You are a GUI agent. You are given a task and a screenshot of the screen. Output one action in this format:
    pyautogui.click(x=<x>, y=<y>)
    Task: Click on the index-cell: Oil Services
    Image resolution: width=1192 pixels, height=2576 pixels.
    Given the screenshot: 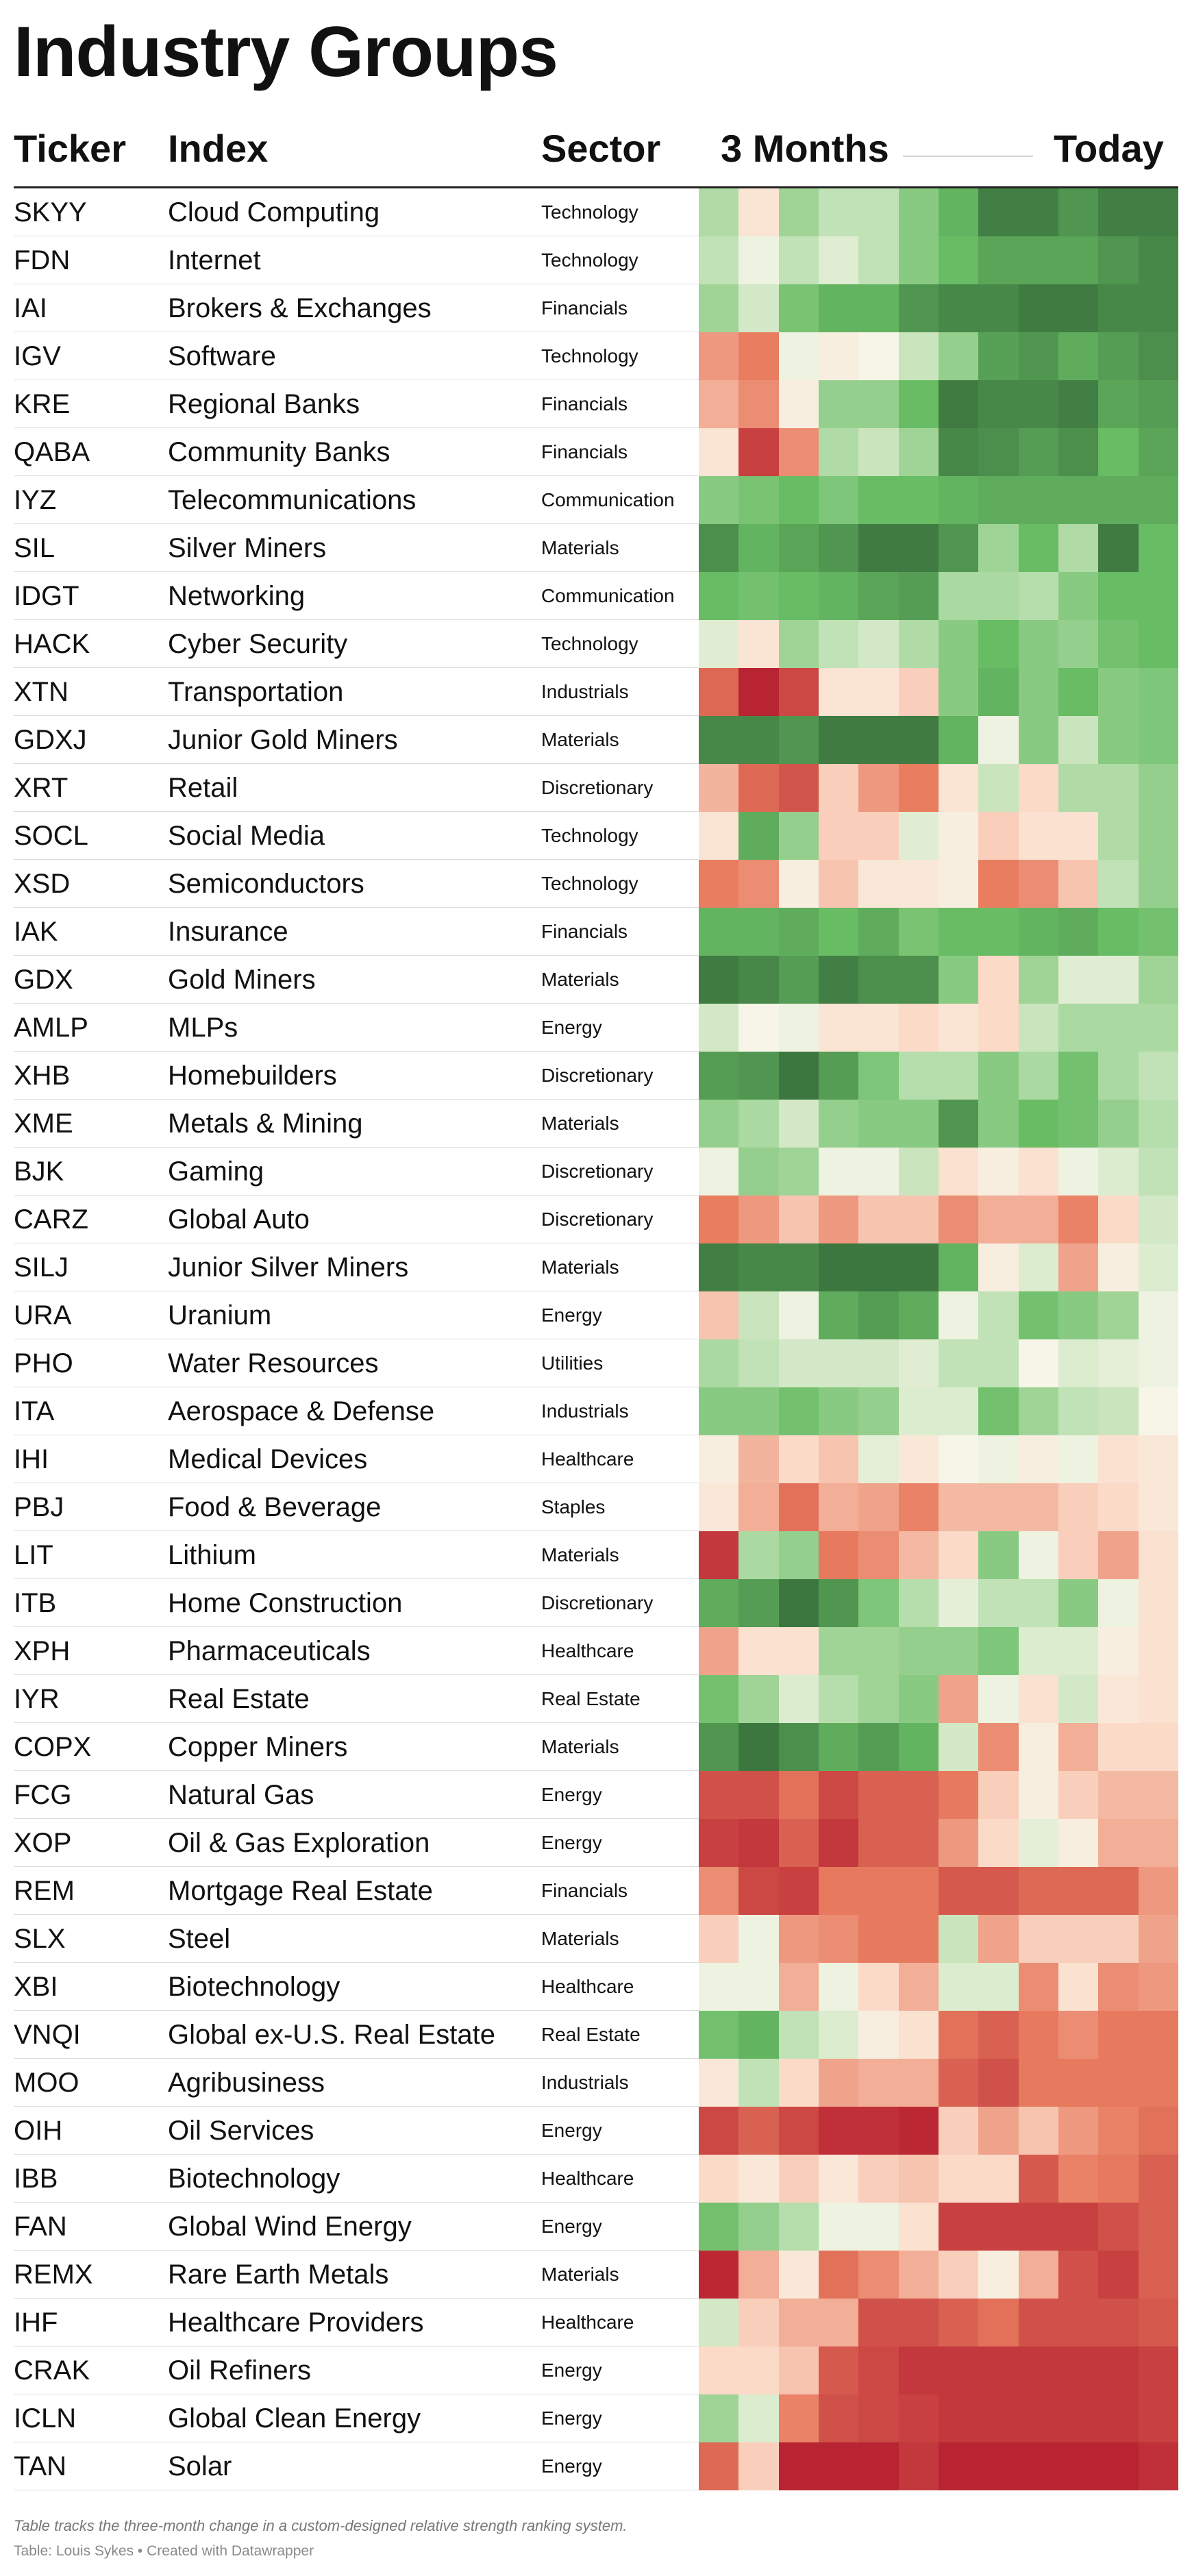 What is the action you would take?
    pyautogui.click(x=241, y=2131)
    